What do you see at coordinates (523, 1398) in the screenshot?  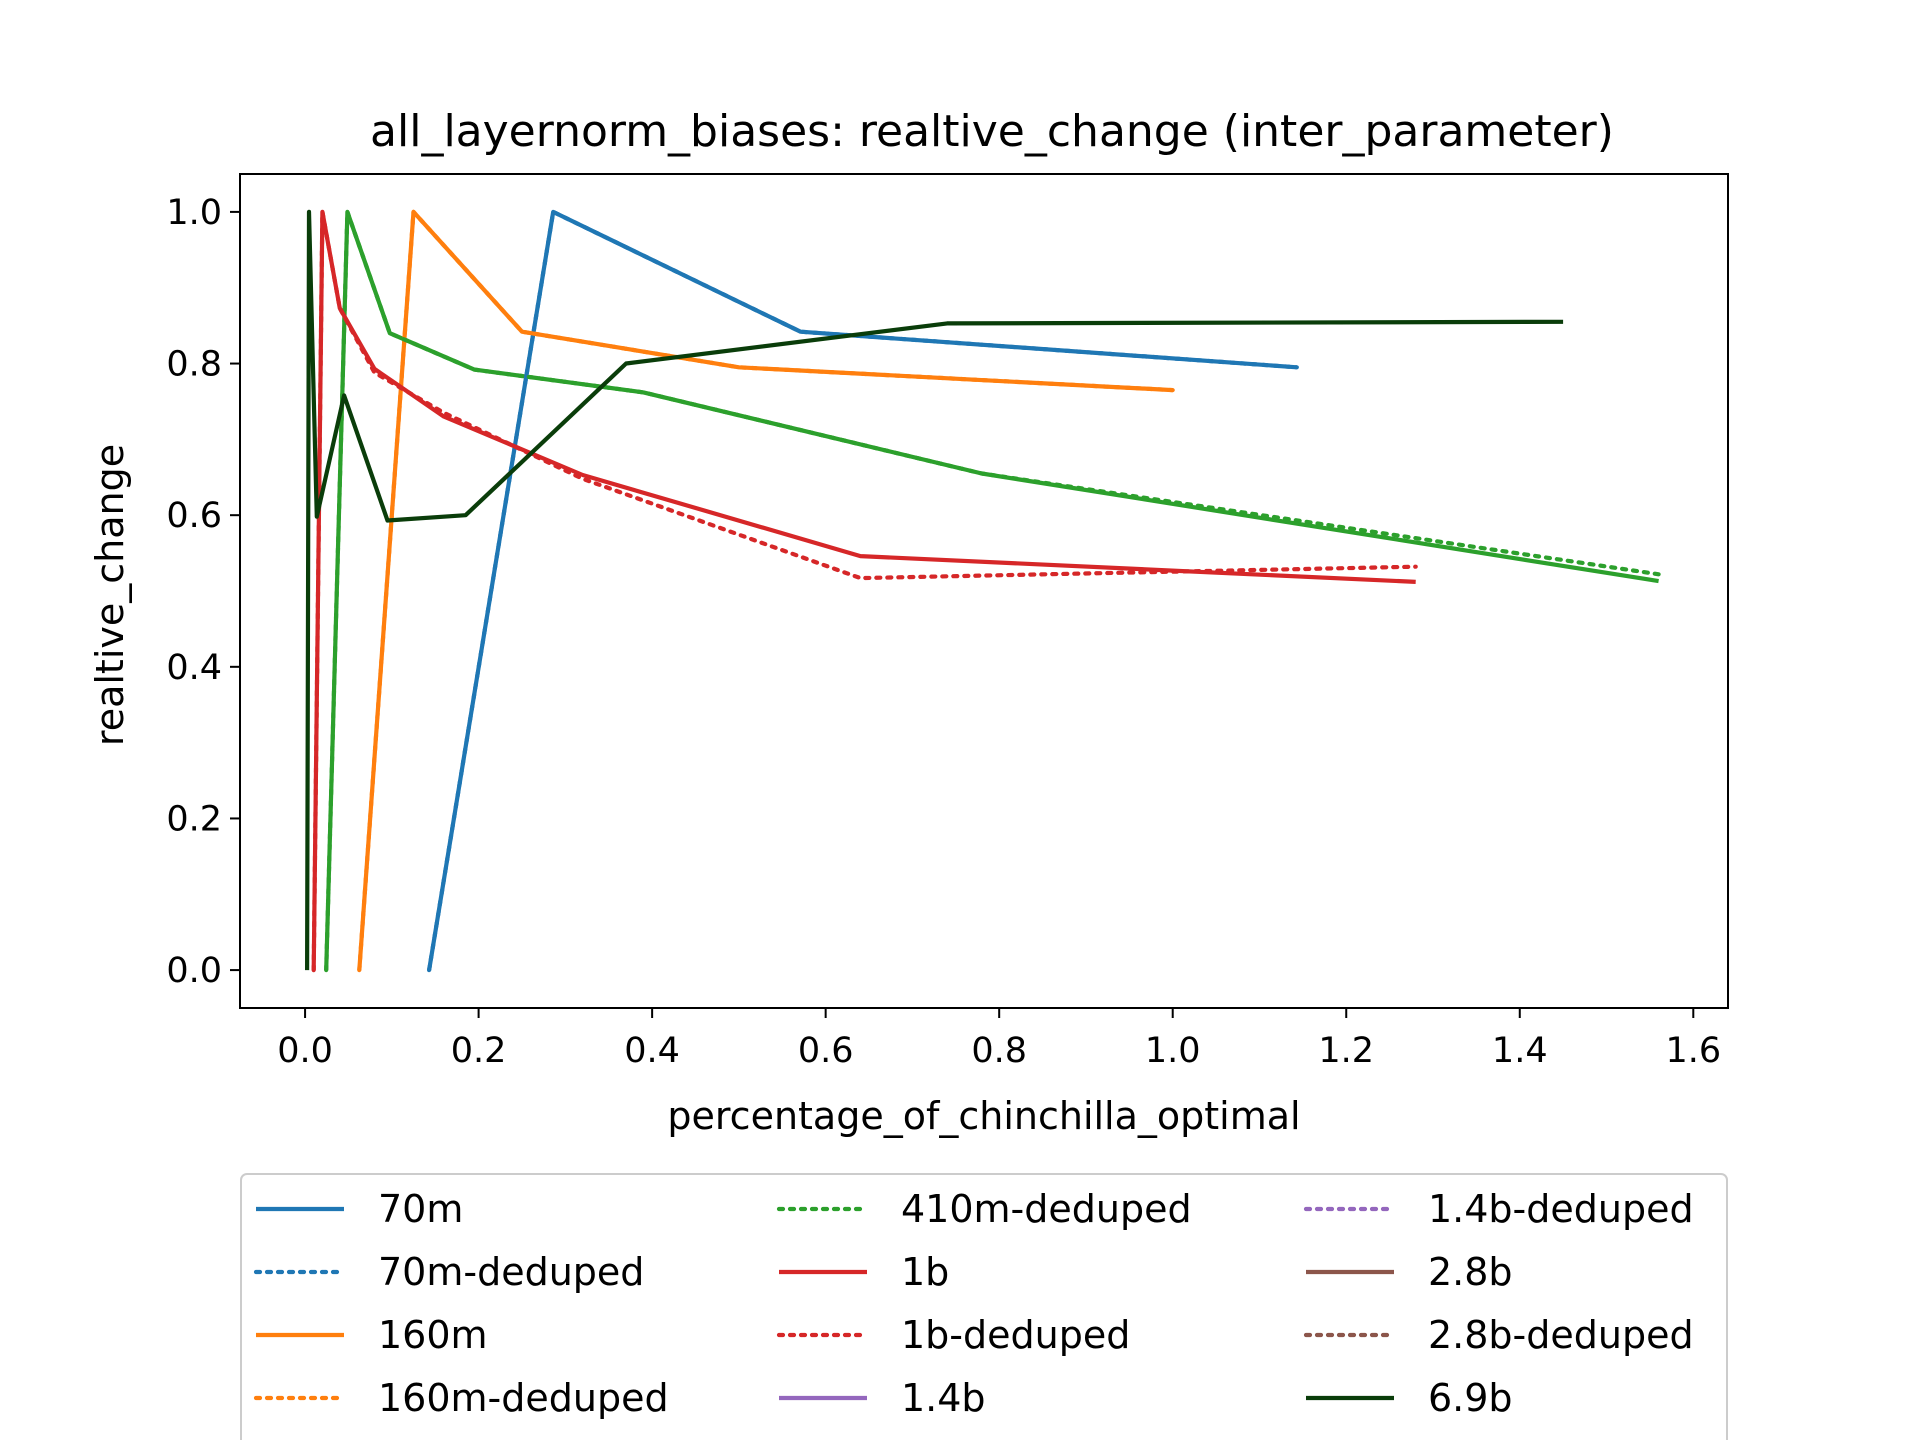 I see `legend-label: 160m-deduped` at bounding box center [523, 1398].